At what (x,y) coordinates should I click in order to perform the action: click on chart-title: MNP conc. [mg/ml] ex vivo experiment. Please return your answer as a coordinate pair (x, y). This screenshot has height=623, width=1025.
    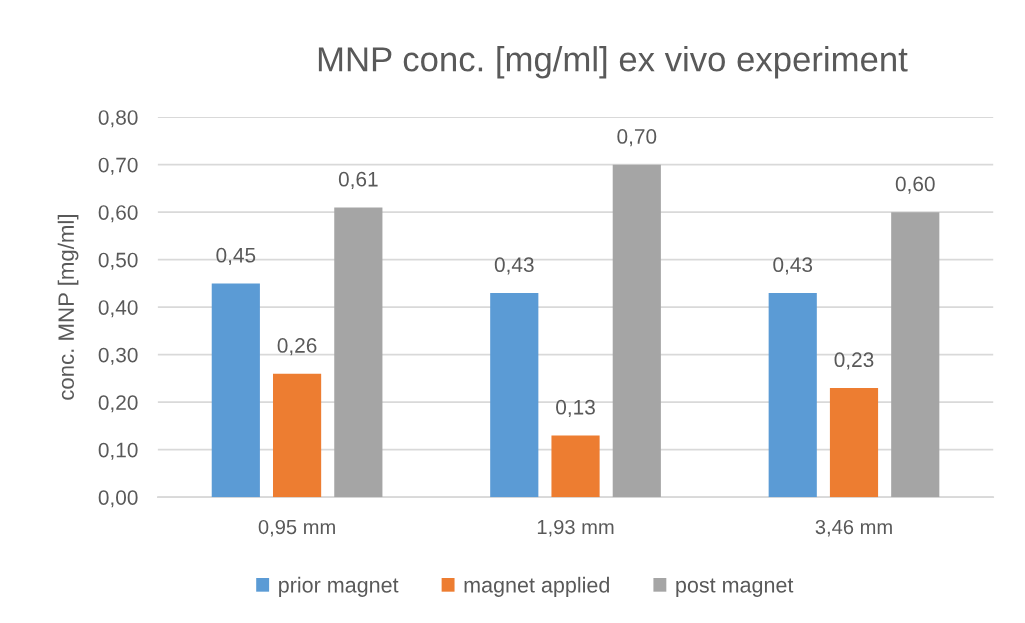
    Looking at the image, I should click on (613, 62).